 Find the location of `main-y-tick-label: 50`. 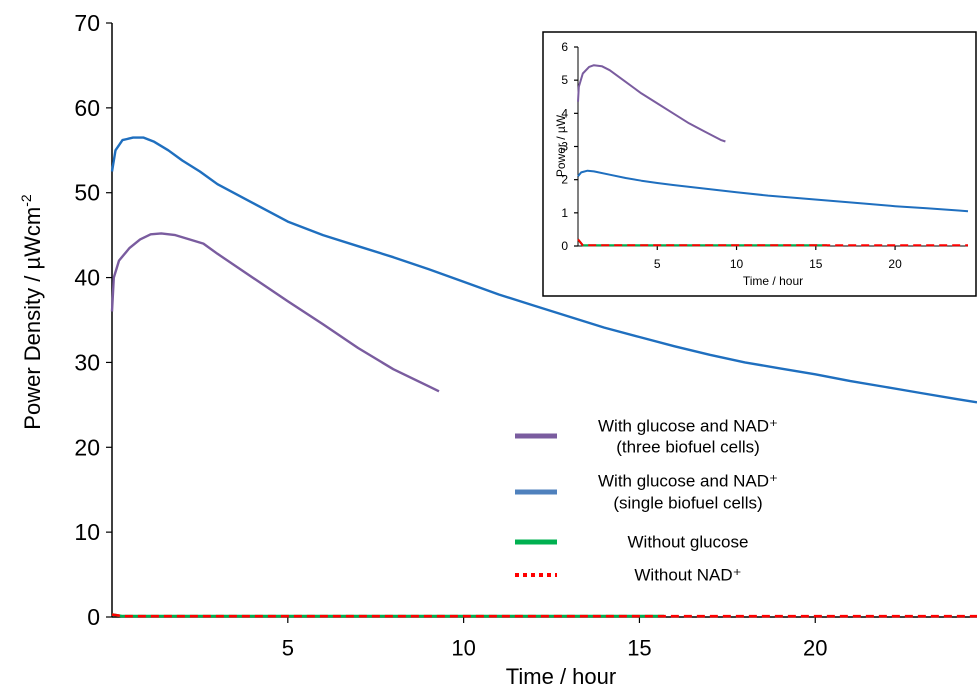

main-y-tick-label: 50 is located at coordinates (87, 193).